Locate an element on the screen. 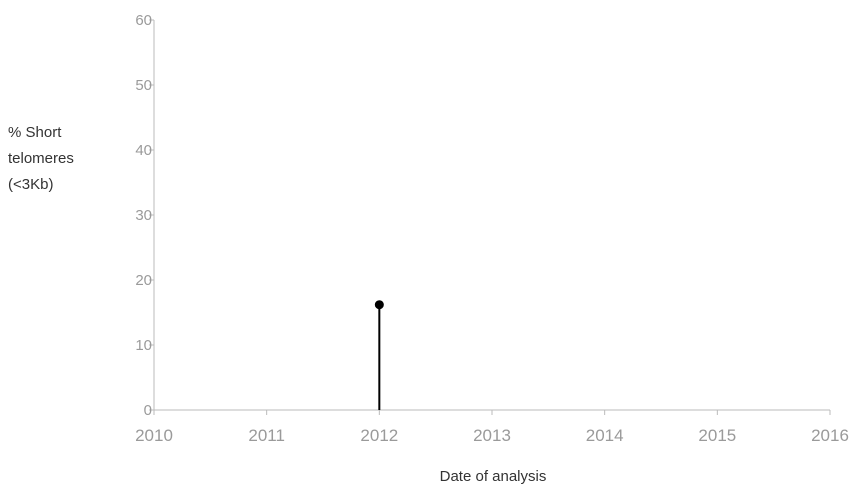  x-tick-label: 2015 is located at coordinates (717, 435).